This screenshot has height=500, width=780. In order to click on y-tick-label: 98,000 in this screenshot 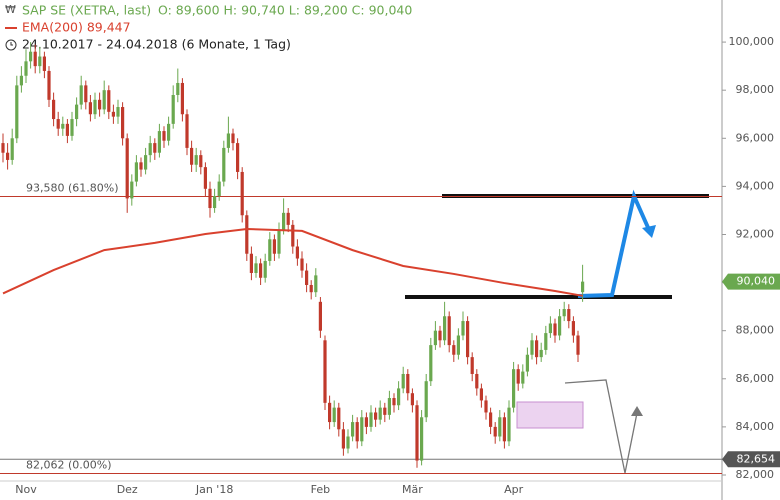, I will do `click(755, 89)`.